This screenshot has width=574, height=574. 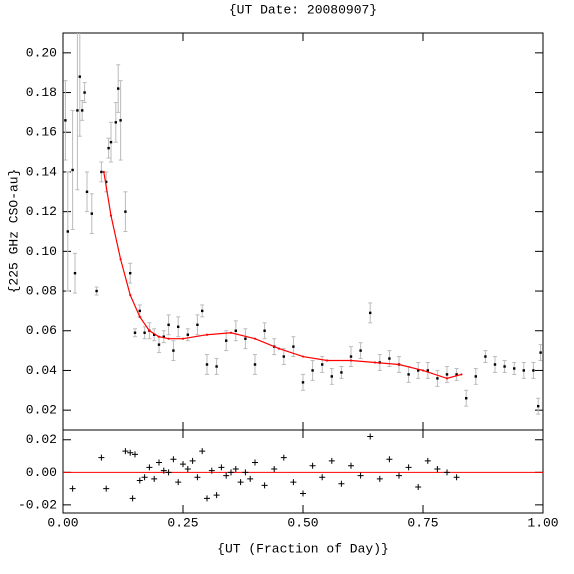 What do you see at coordinates (182, 522) in the screenshot?
I see `x-tick-label: 0.25` at bounding box center [182, 522].